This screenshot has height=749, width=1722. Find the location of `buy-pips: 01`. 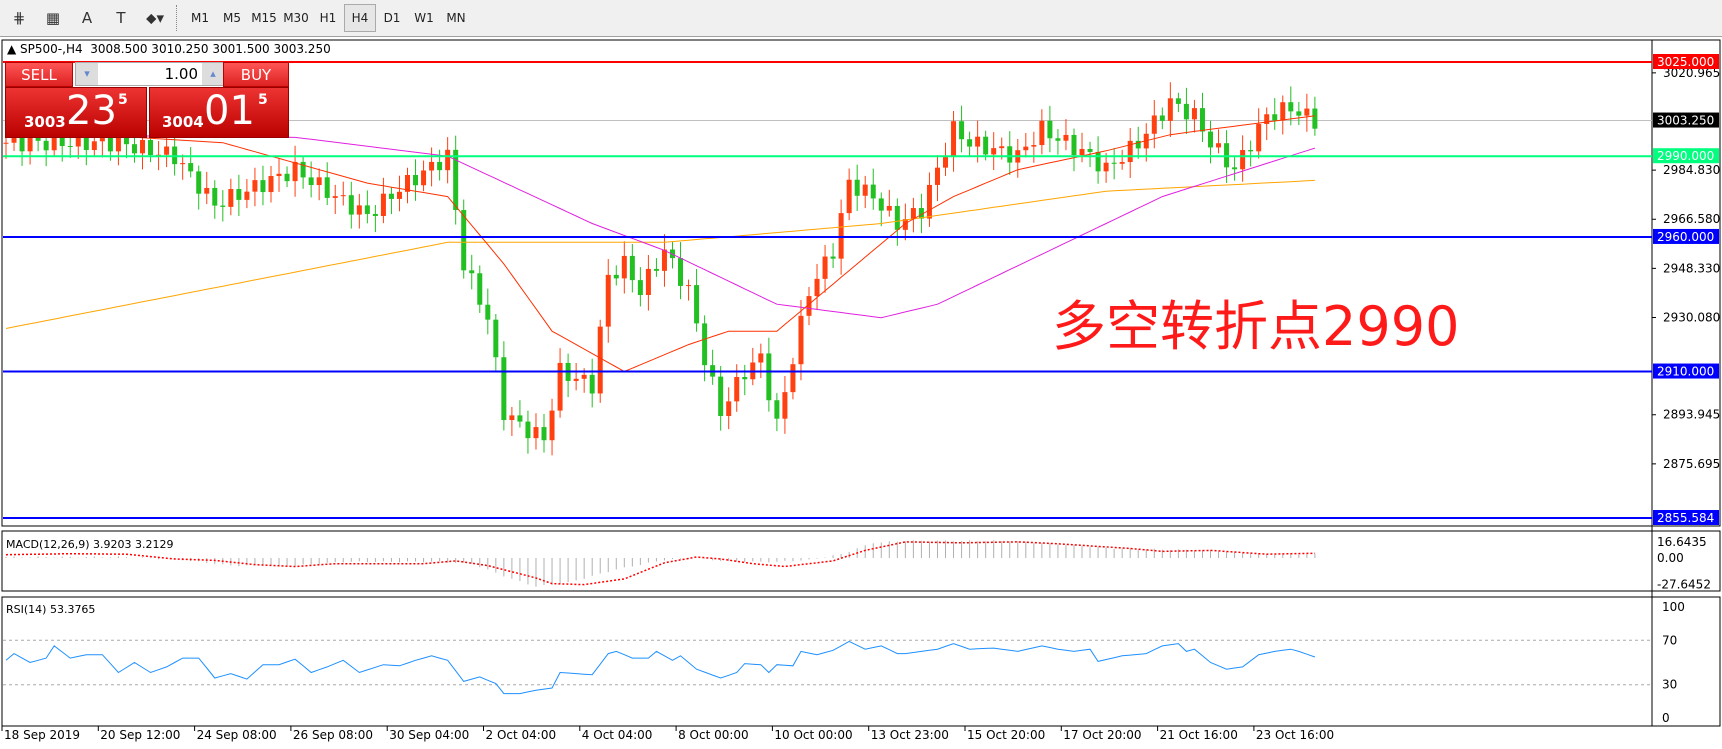

buy-pips: 01 is located at coordinates (229, 111).